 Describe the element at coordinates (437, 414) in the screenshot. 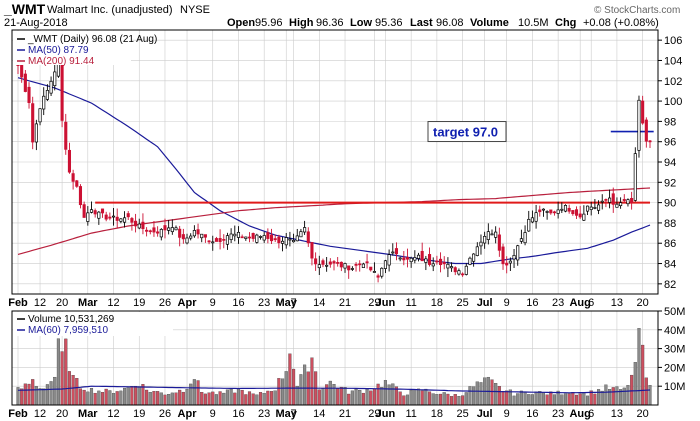

I see `volume-x-tick-label: 18` at that location.